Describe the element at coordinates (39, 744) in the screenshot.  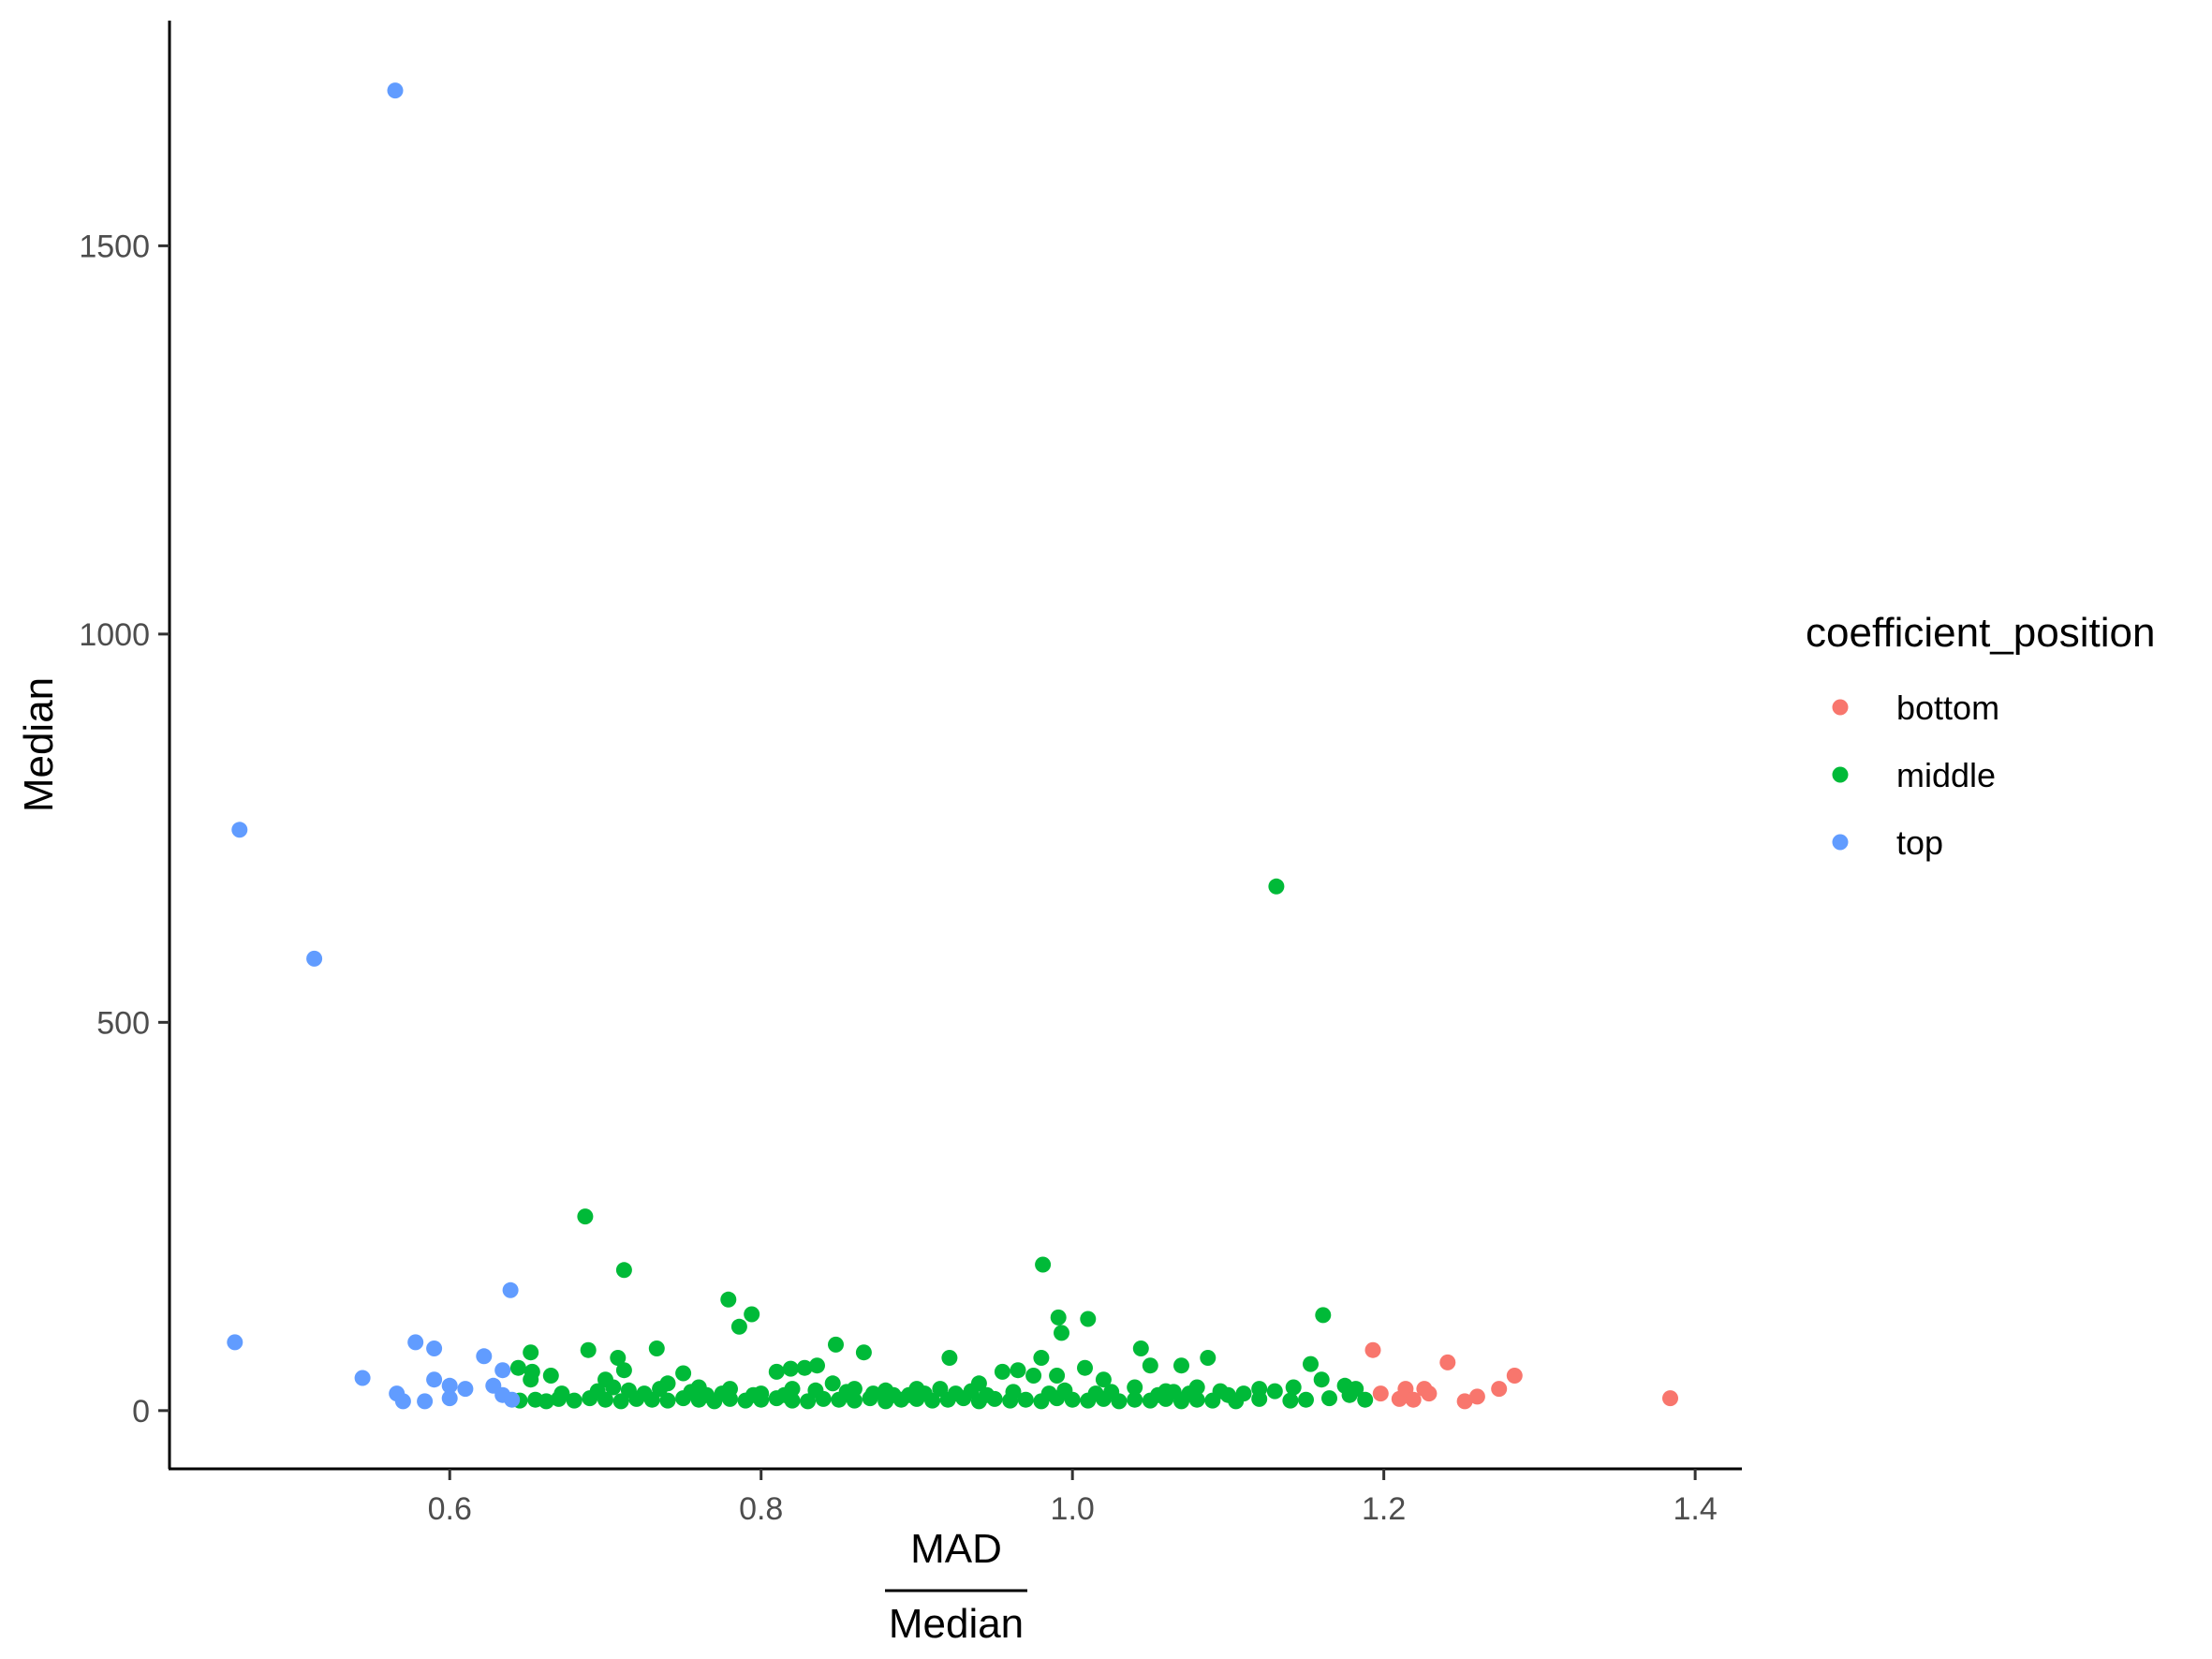
I see `y-axis-title: Median` at that location.